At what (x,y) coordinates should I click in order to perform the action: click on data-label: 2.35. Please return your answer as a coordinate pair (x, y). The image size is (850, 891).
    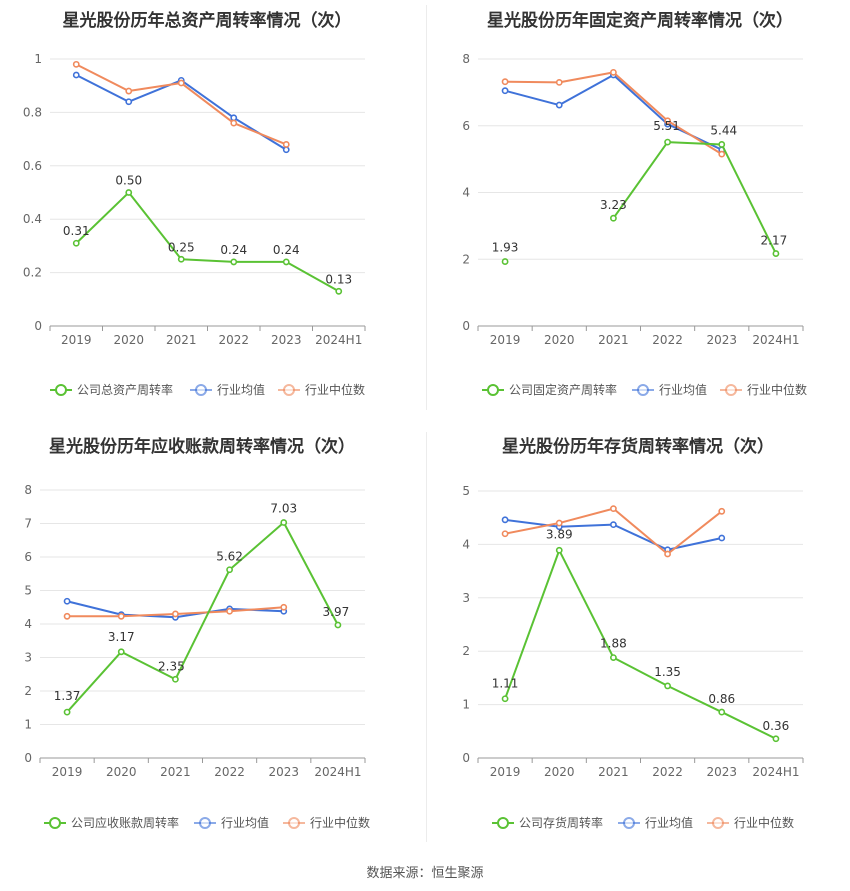
    Looking at the image, I should click on (171, 666).